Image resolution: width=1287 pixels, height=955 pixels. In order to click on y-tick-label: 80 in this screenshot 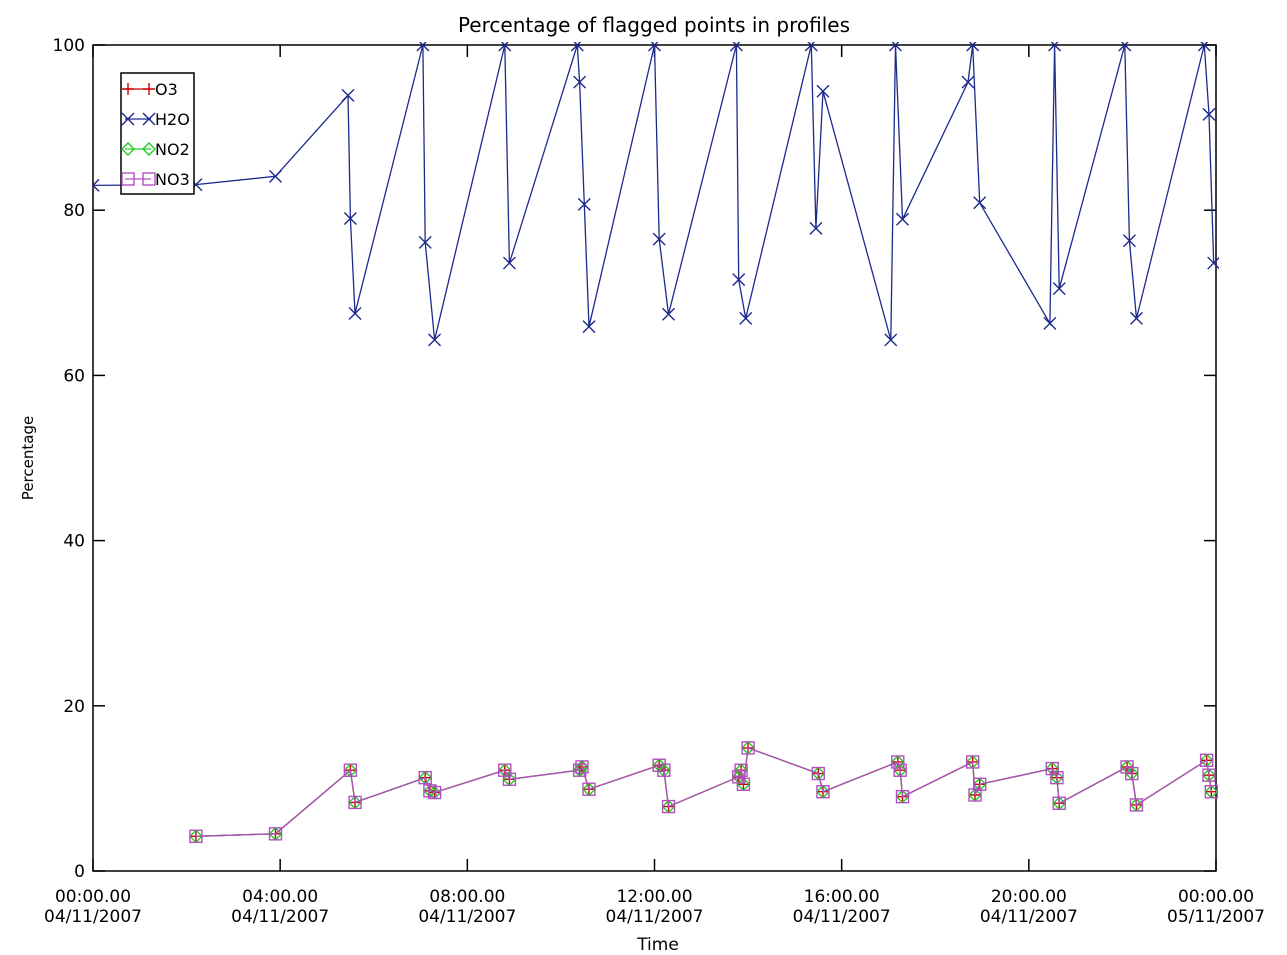, I will do `click(74, 211)`.